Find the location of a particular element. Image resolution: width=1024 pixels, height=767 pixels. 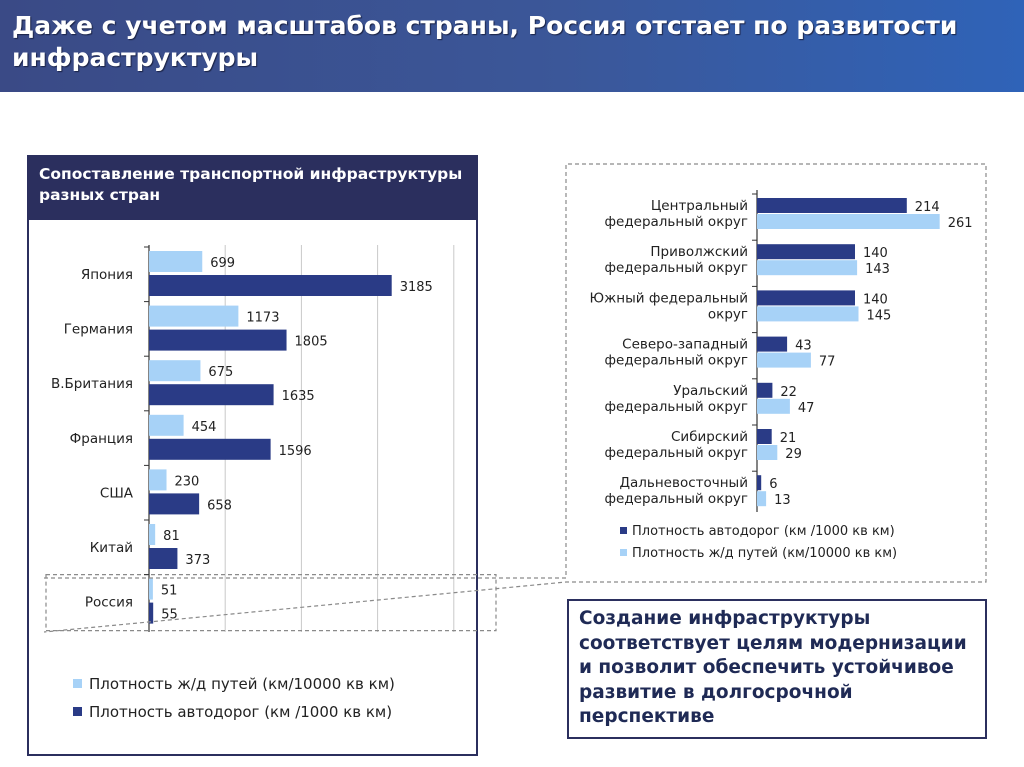

data-label: 29 is located at coordinates (793, 454).